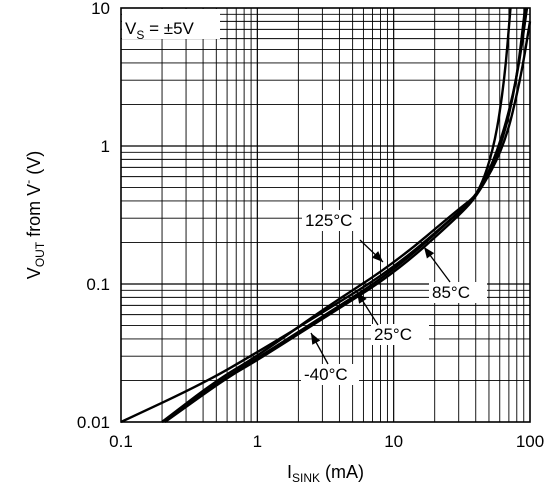 The image size is (548, 489). Describe the element at coordinates (93, 216) in the screenshot. I see `y-tick-labels: 0.01 0.1 1 10` at that location.